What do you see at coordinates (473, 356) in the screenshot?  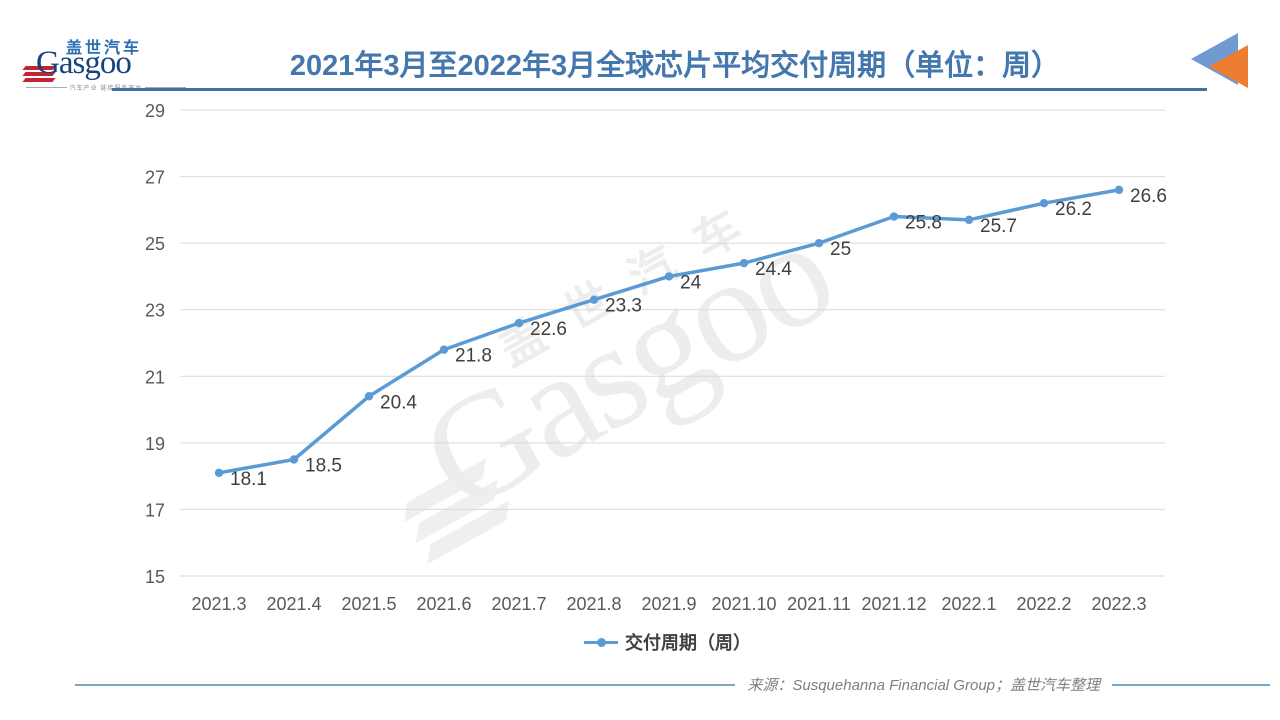 I see `data-label-2021.6: 21.8` at bounding box center [473, 356].